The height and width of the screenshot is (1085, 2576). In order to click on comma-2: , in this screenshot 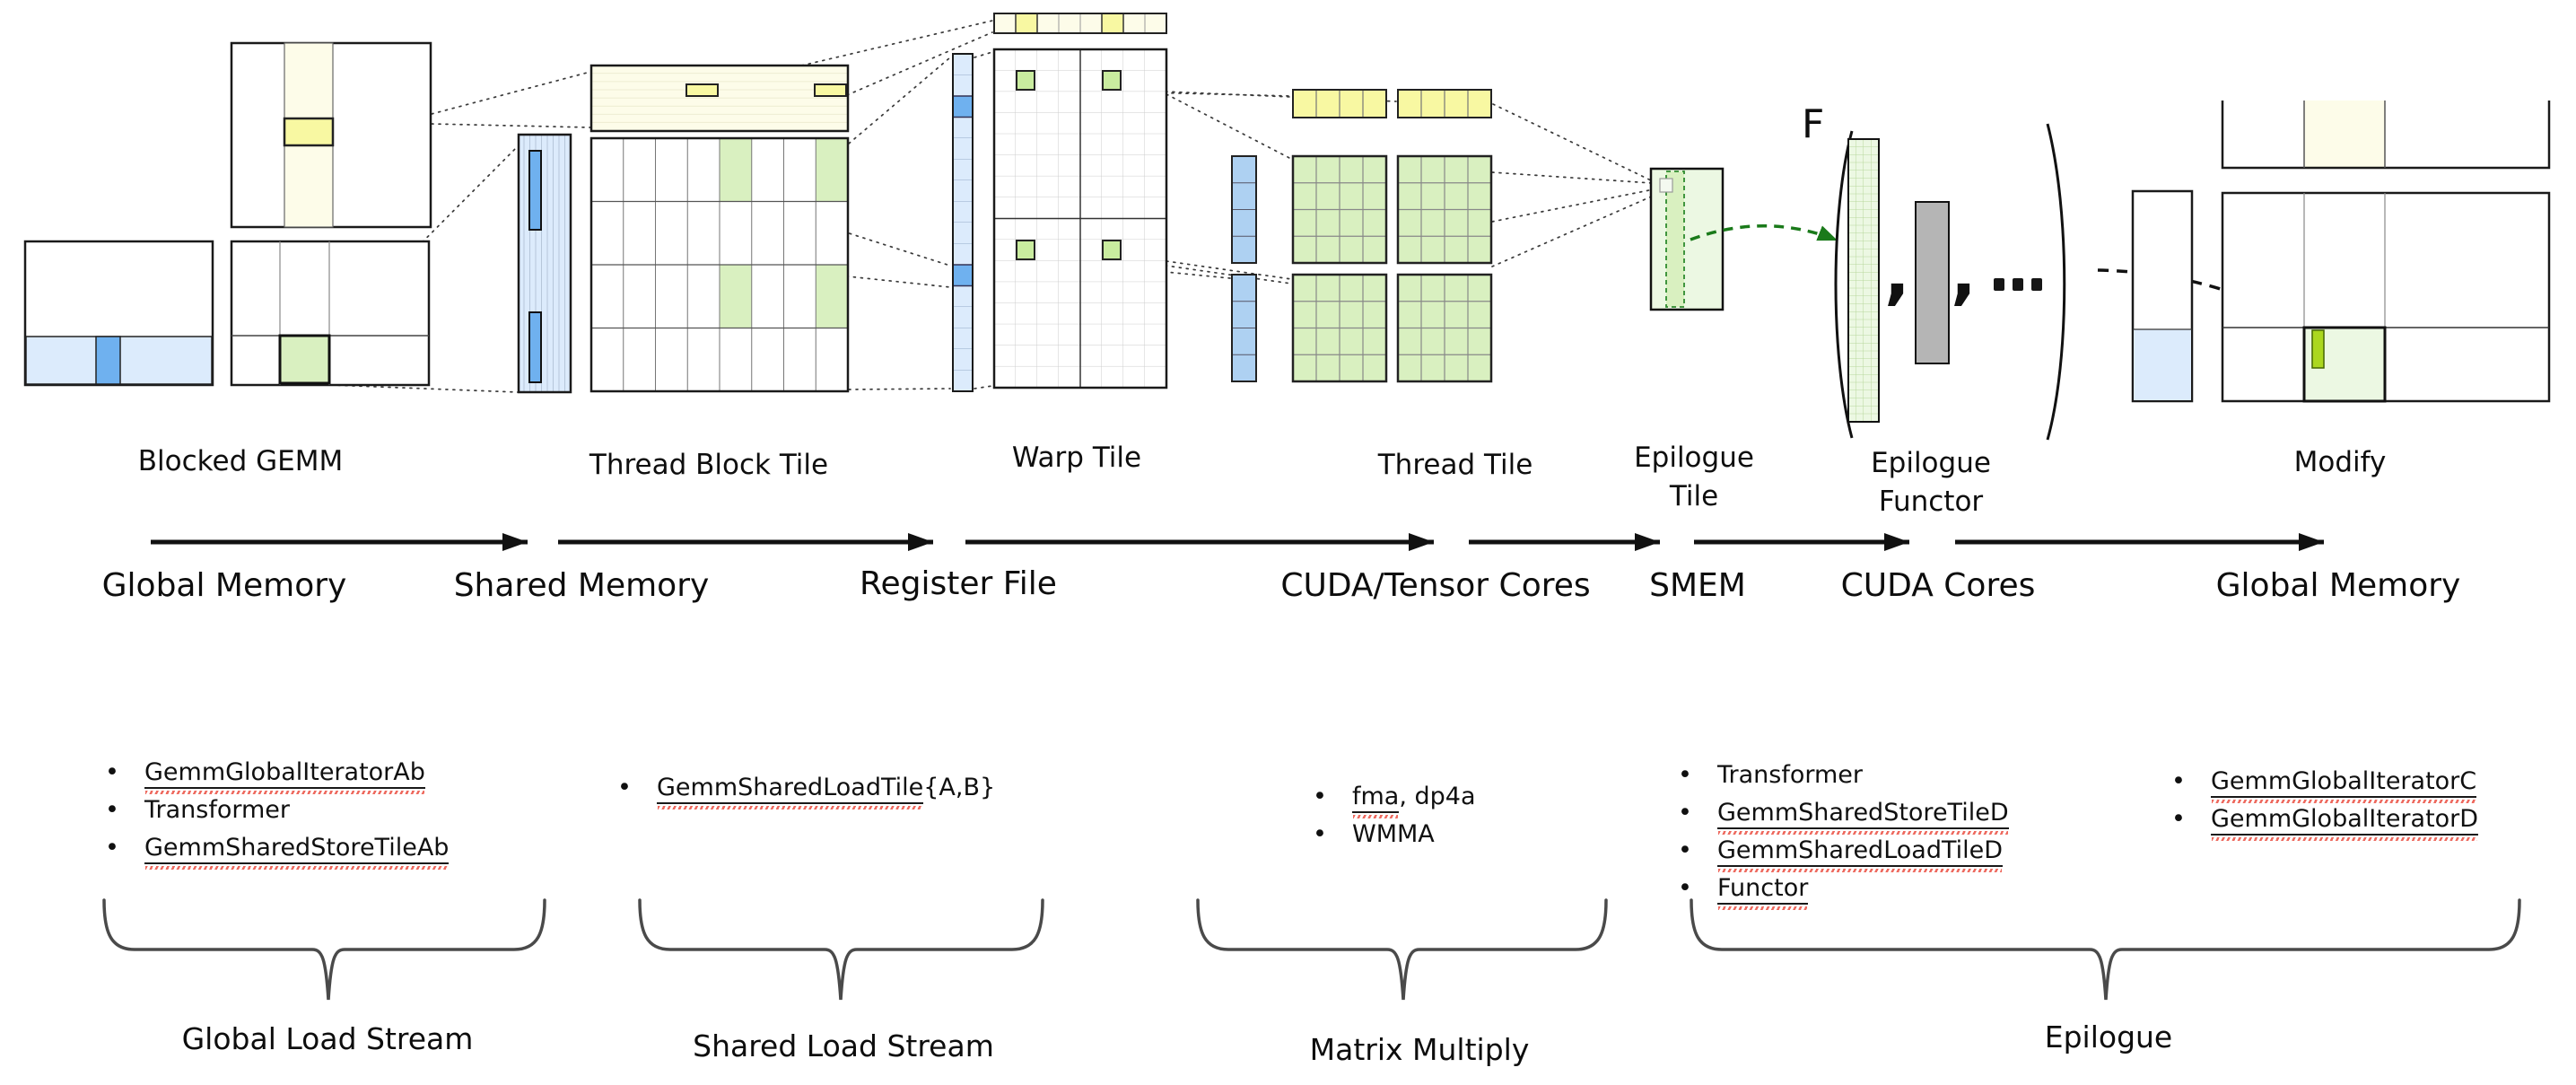, I will do `click(1964, 272)`.